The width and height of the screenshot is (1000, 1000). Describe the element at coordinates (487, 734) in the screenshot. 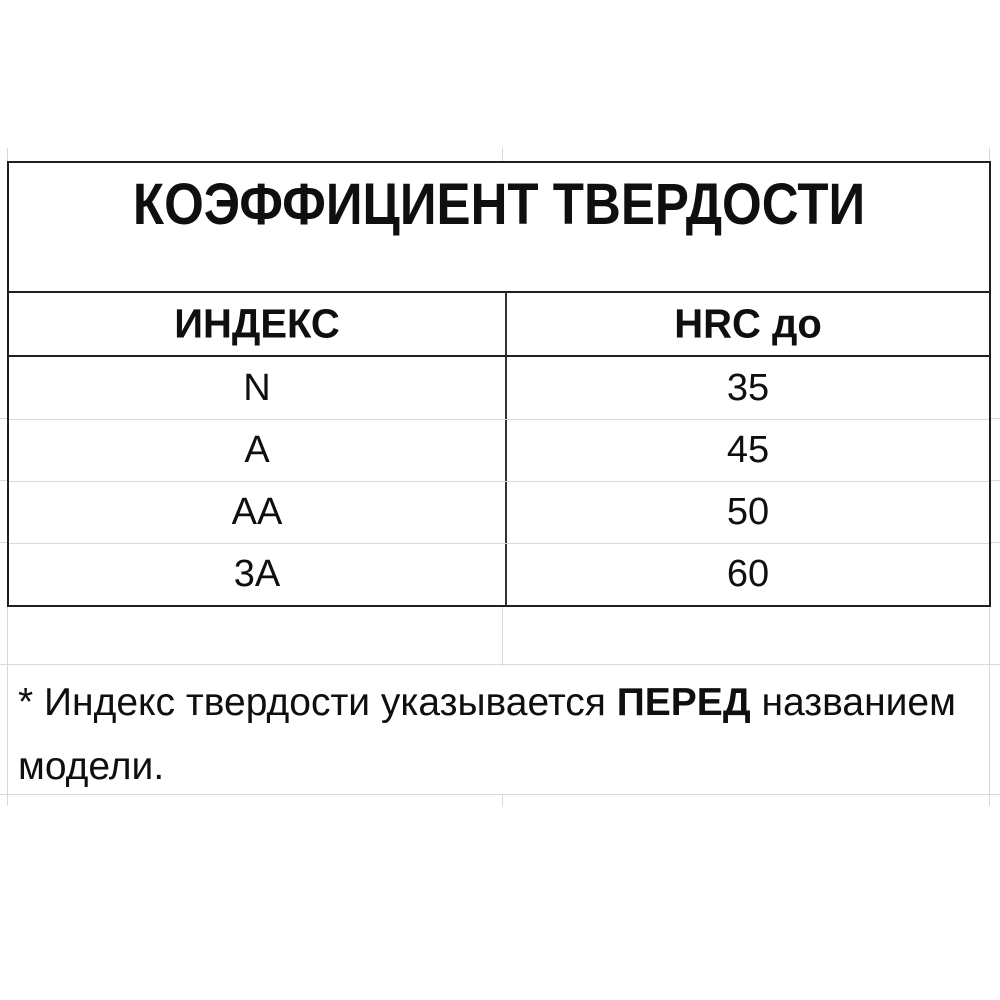

I see `footnote-text-suffix: названием модели.` at that location.